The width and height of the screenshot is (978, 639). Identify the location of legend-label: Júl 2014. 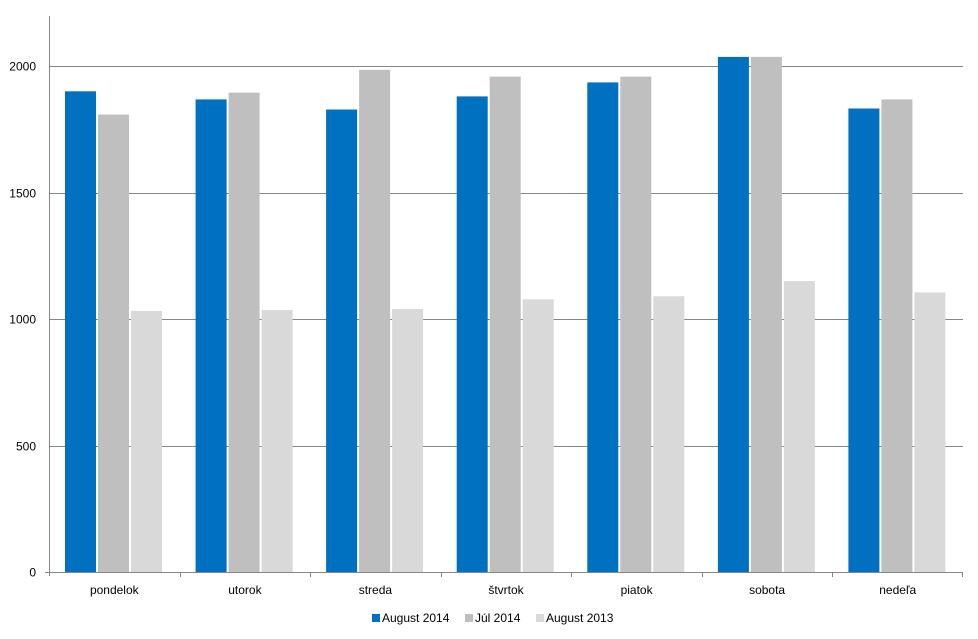
(498, 618).